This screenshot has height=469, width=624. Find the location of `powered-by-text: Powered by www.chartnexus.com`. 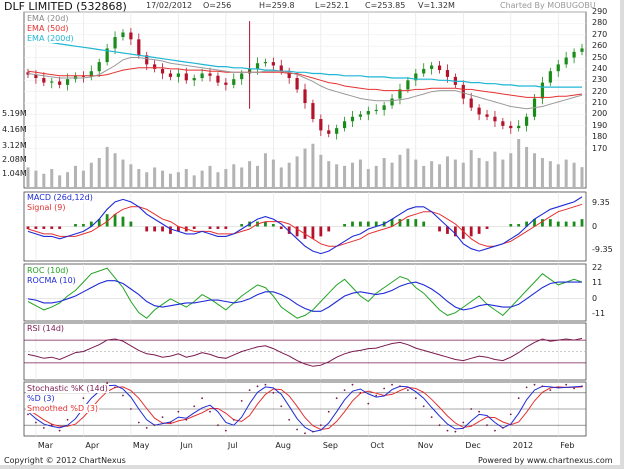

powered-by-text: Powered by www.chartnexus.com is located at coordinates (545, 460).